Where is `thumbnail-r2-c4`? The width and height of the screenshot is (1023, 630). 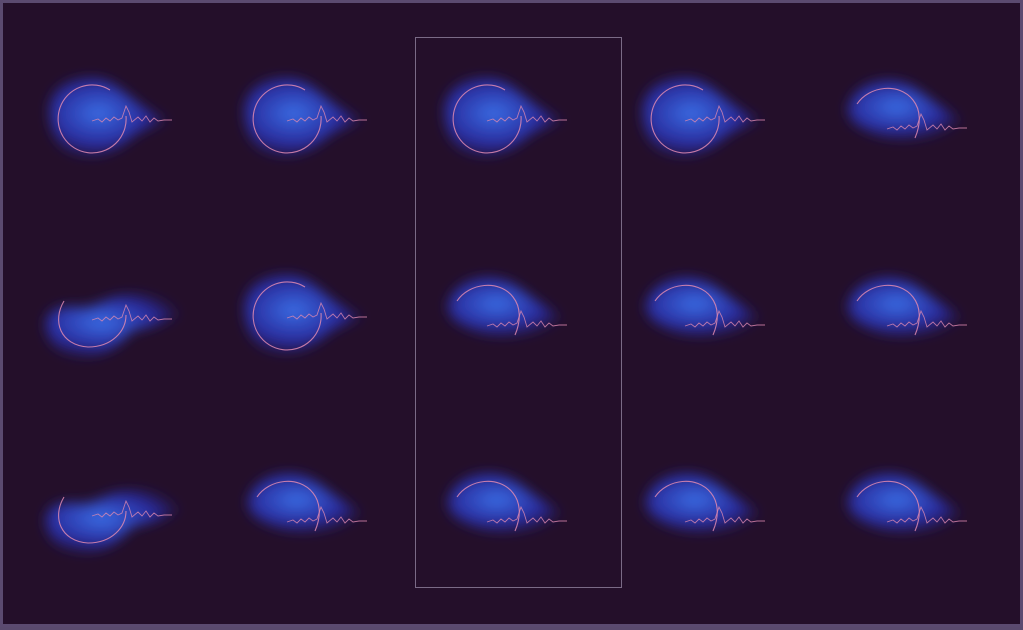
thumbnail-r2-c4 is located at coordinates (701, 315).